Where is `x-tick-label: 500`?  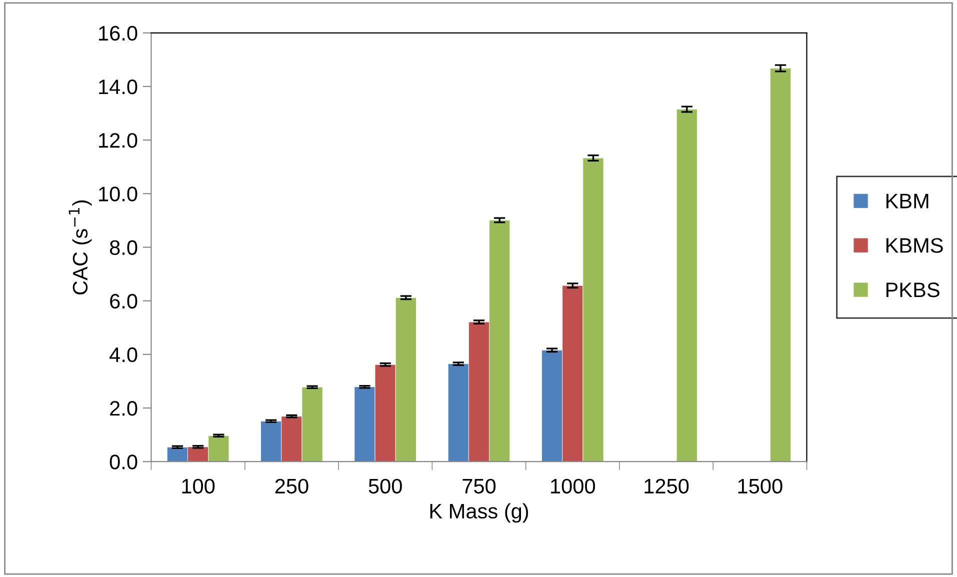 x-tick-label: 500 is located at coordinates (385, 486).